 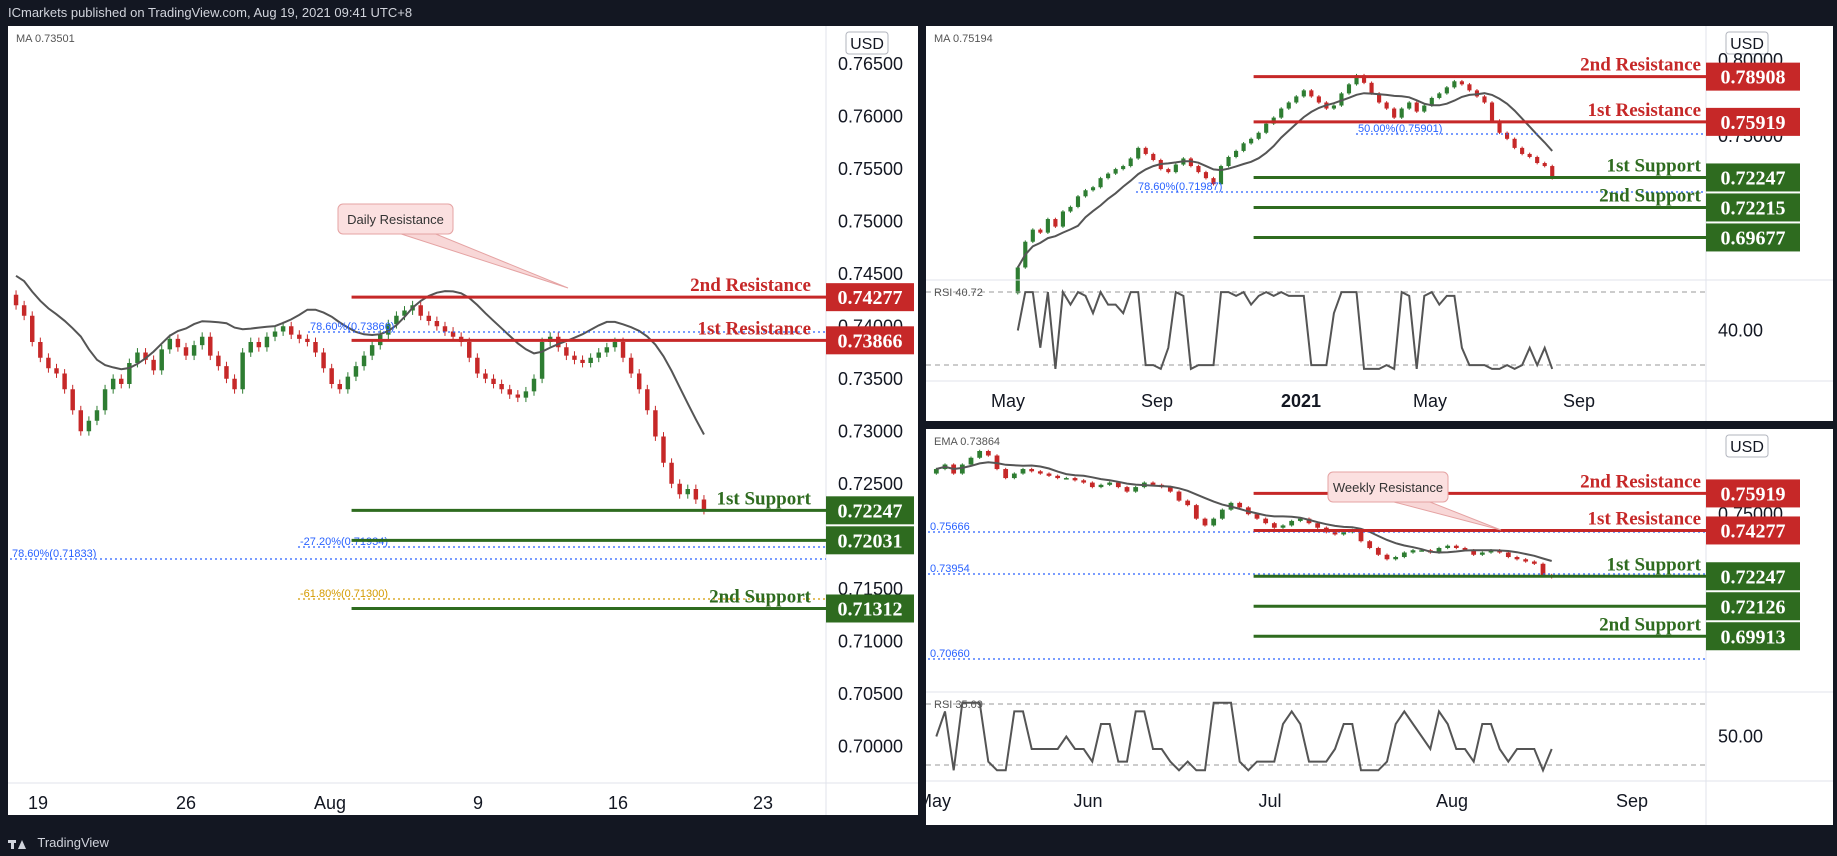 What do you see at coordinates (958, 705) in the screenshot?
I see `rsi-label: RSI 35.09` at bounding box center [958, 705].